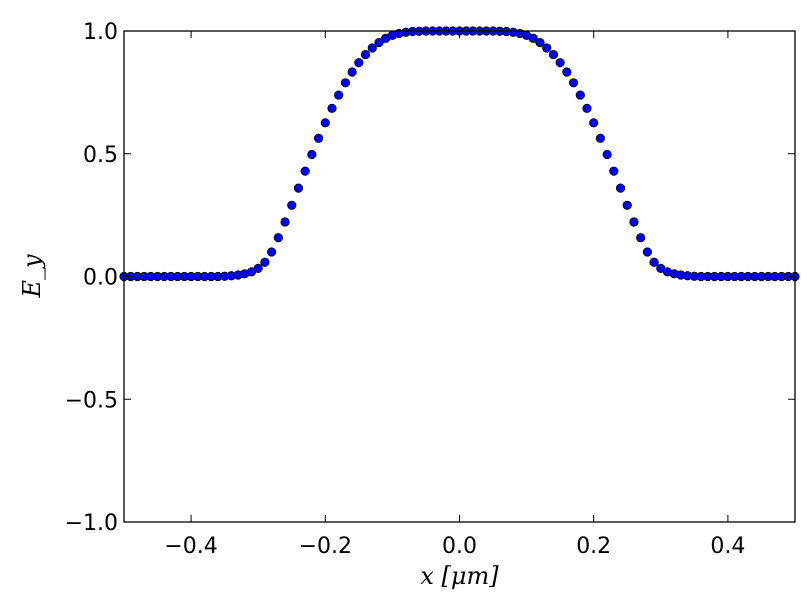 This screenshot has width=812, height=612. I want to click on y-tick-label: −0.5, so click(91, 400).